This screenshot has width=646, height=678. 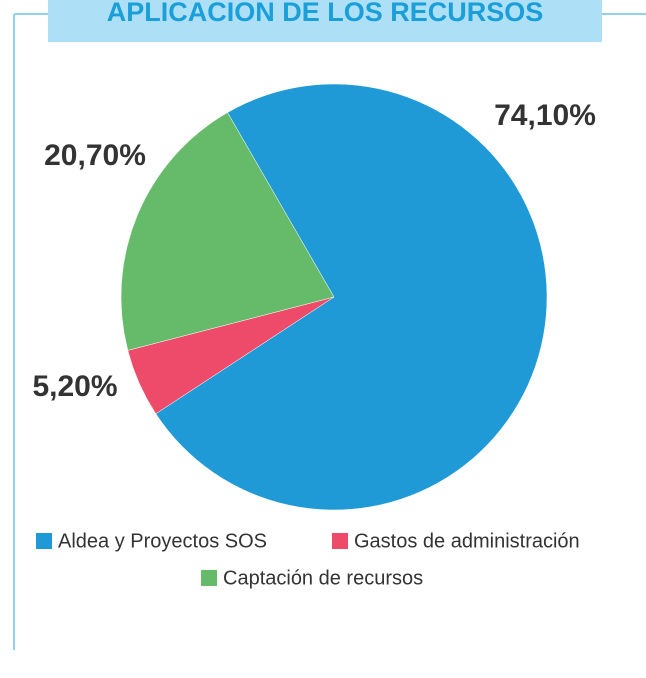 What do you see at coordinates (74, 386) in the screenshot?
I see `value-label: 5,20%` at bounding box center [74, 386].